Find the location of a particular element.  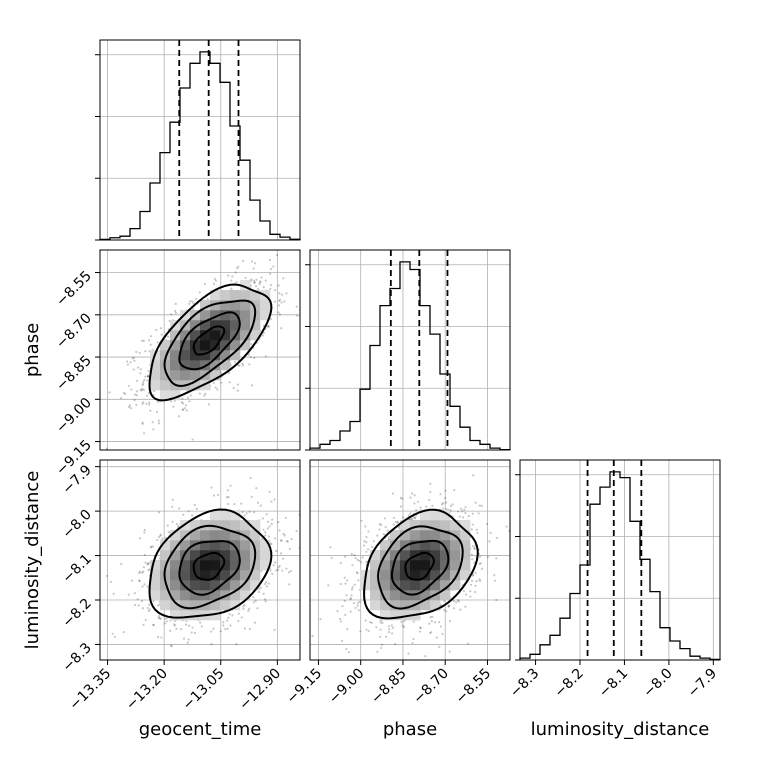

x-tick-label: −8.0 is located at coordinates (657, 683).